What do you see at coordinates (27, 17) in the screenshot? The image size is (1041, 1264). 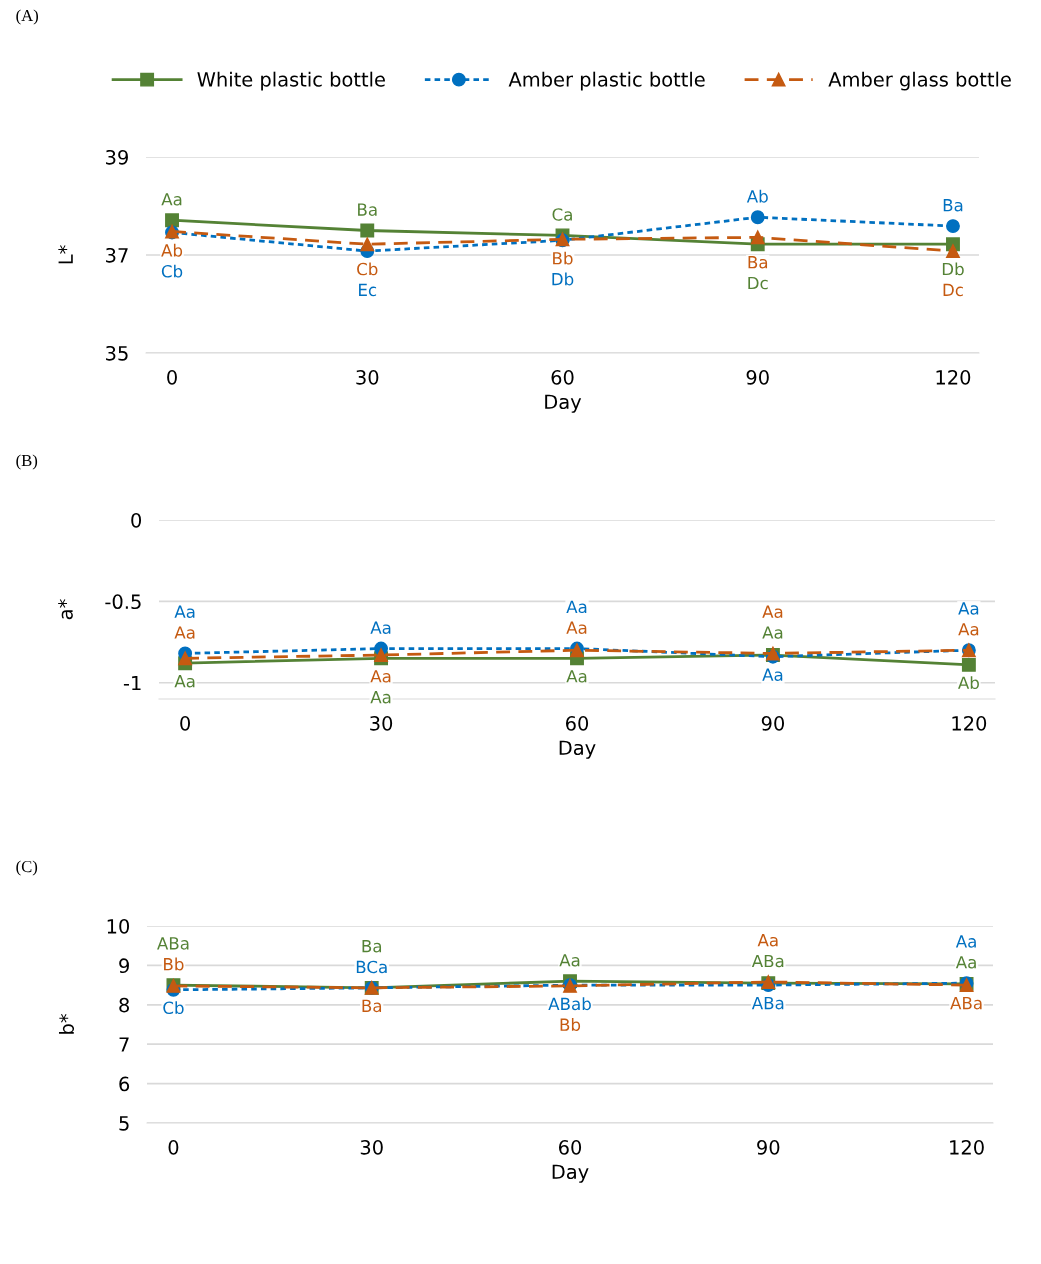 I see `chart-title: (A)` at bounding box center [27, 17].